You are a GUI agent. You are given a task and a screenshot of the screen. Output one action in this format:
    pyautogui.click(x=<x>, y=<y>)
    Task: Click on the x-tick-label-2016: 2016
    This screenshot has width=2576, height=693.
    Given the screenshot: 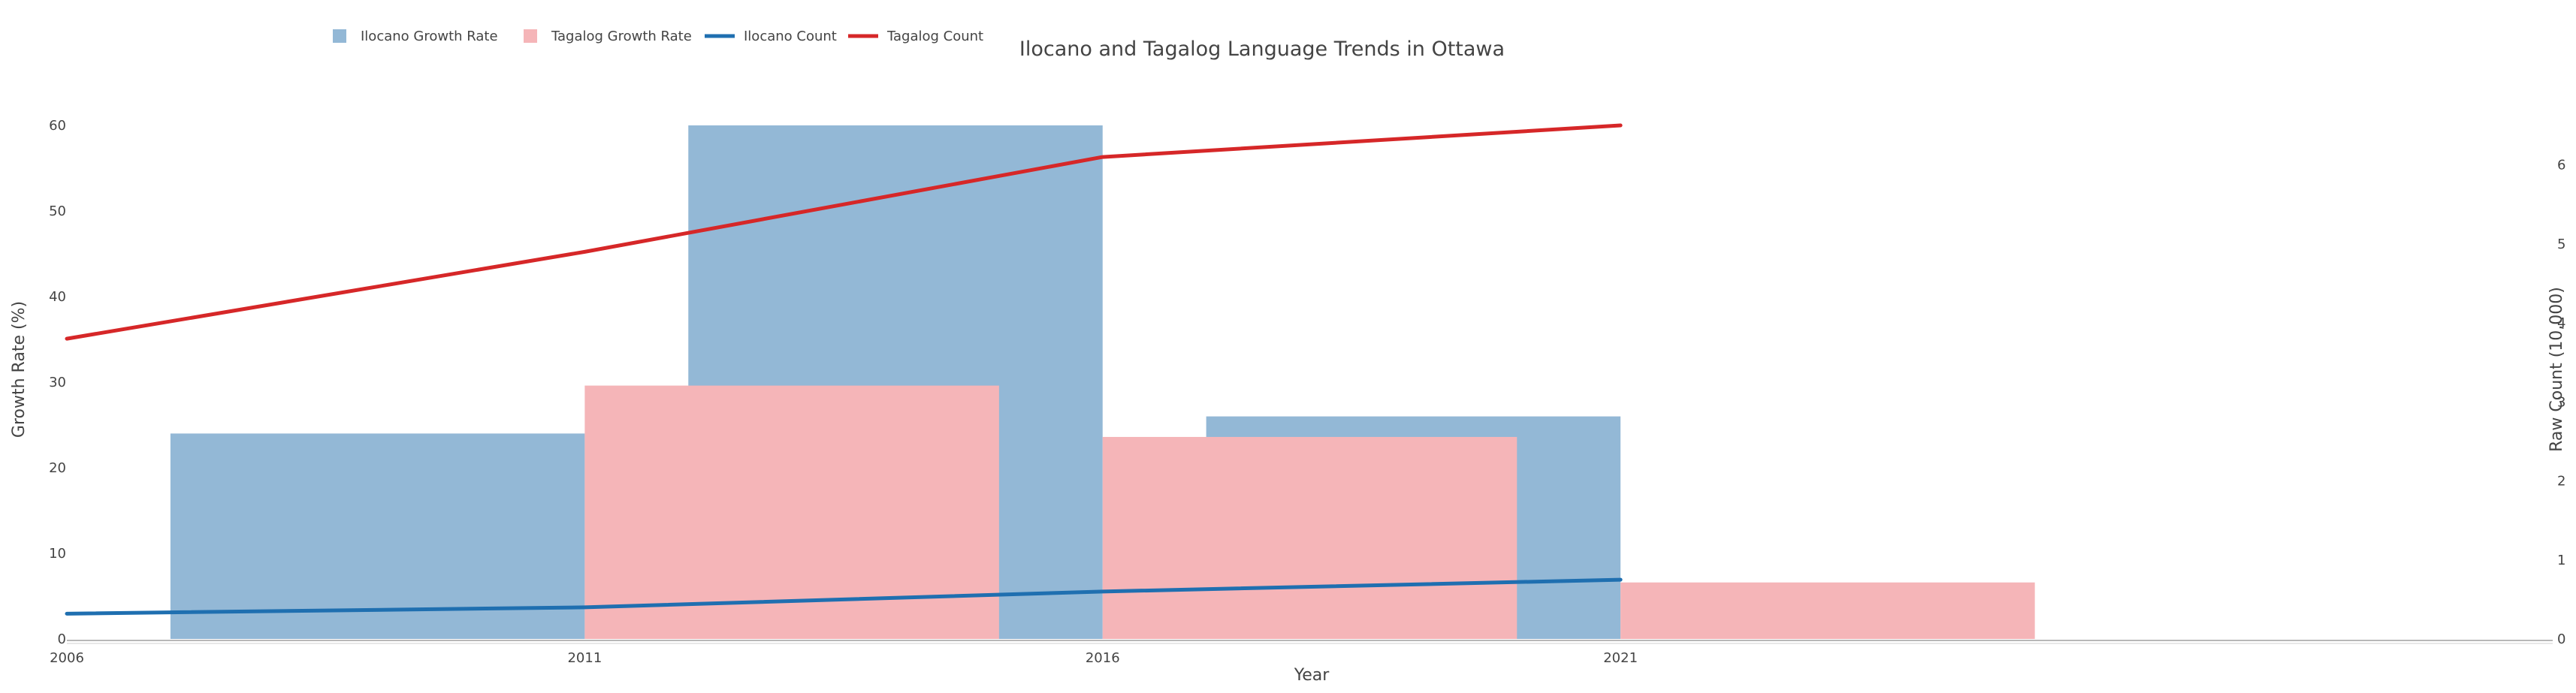 What is the action you would take?
    pyautogui.click(x=1103, y=658)
    